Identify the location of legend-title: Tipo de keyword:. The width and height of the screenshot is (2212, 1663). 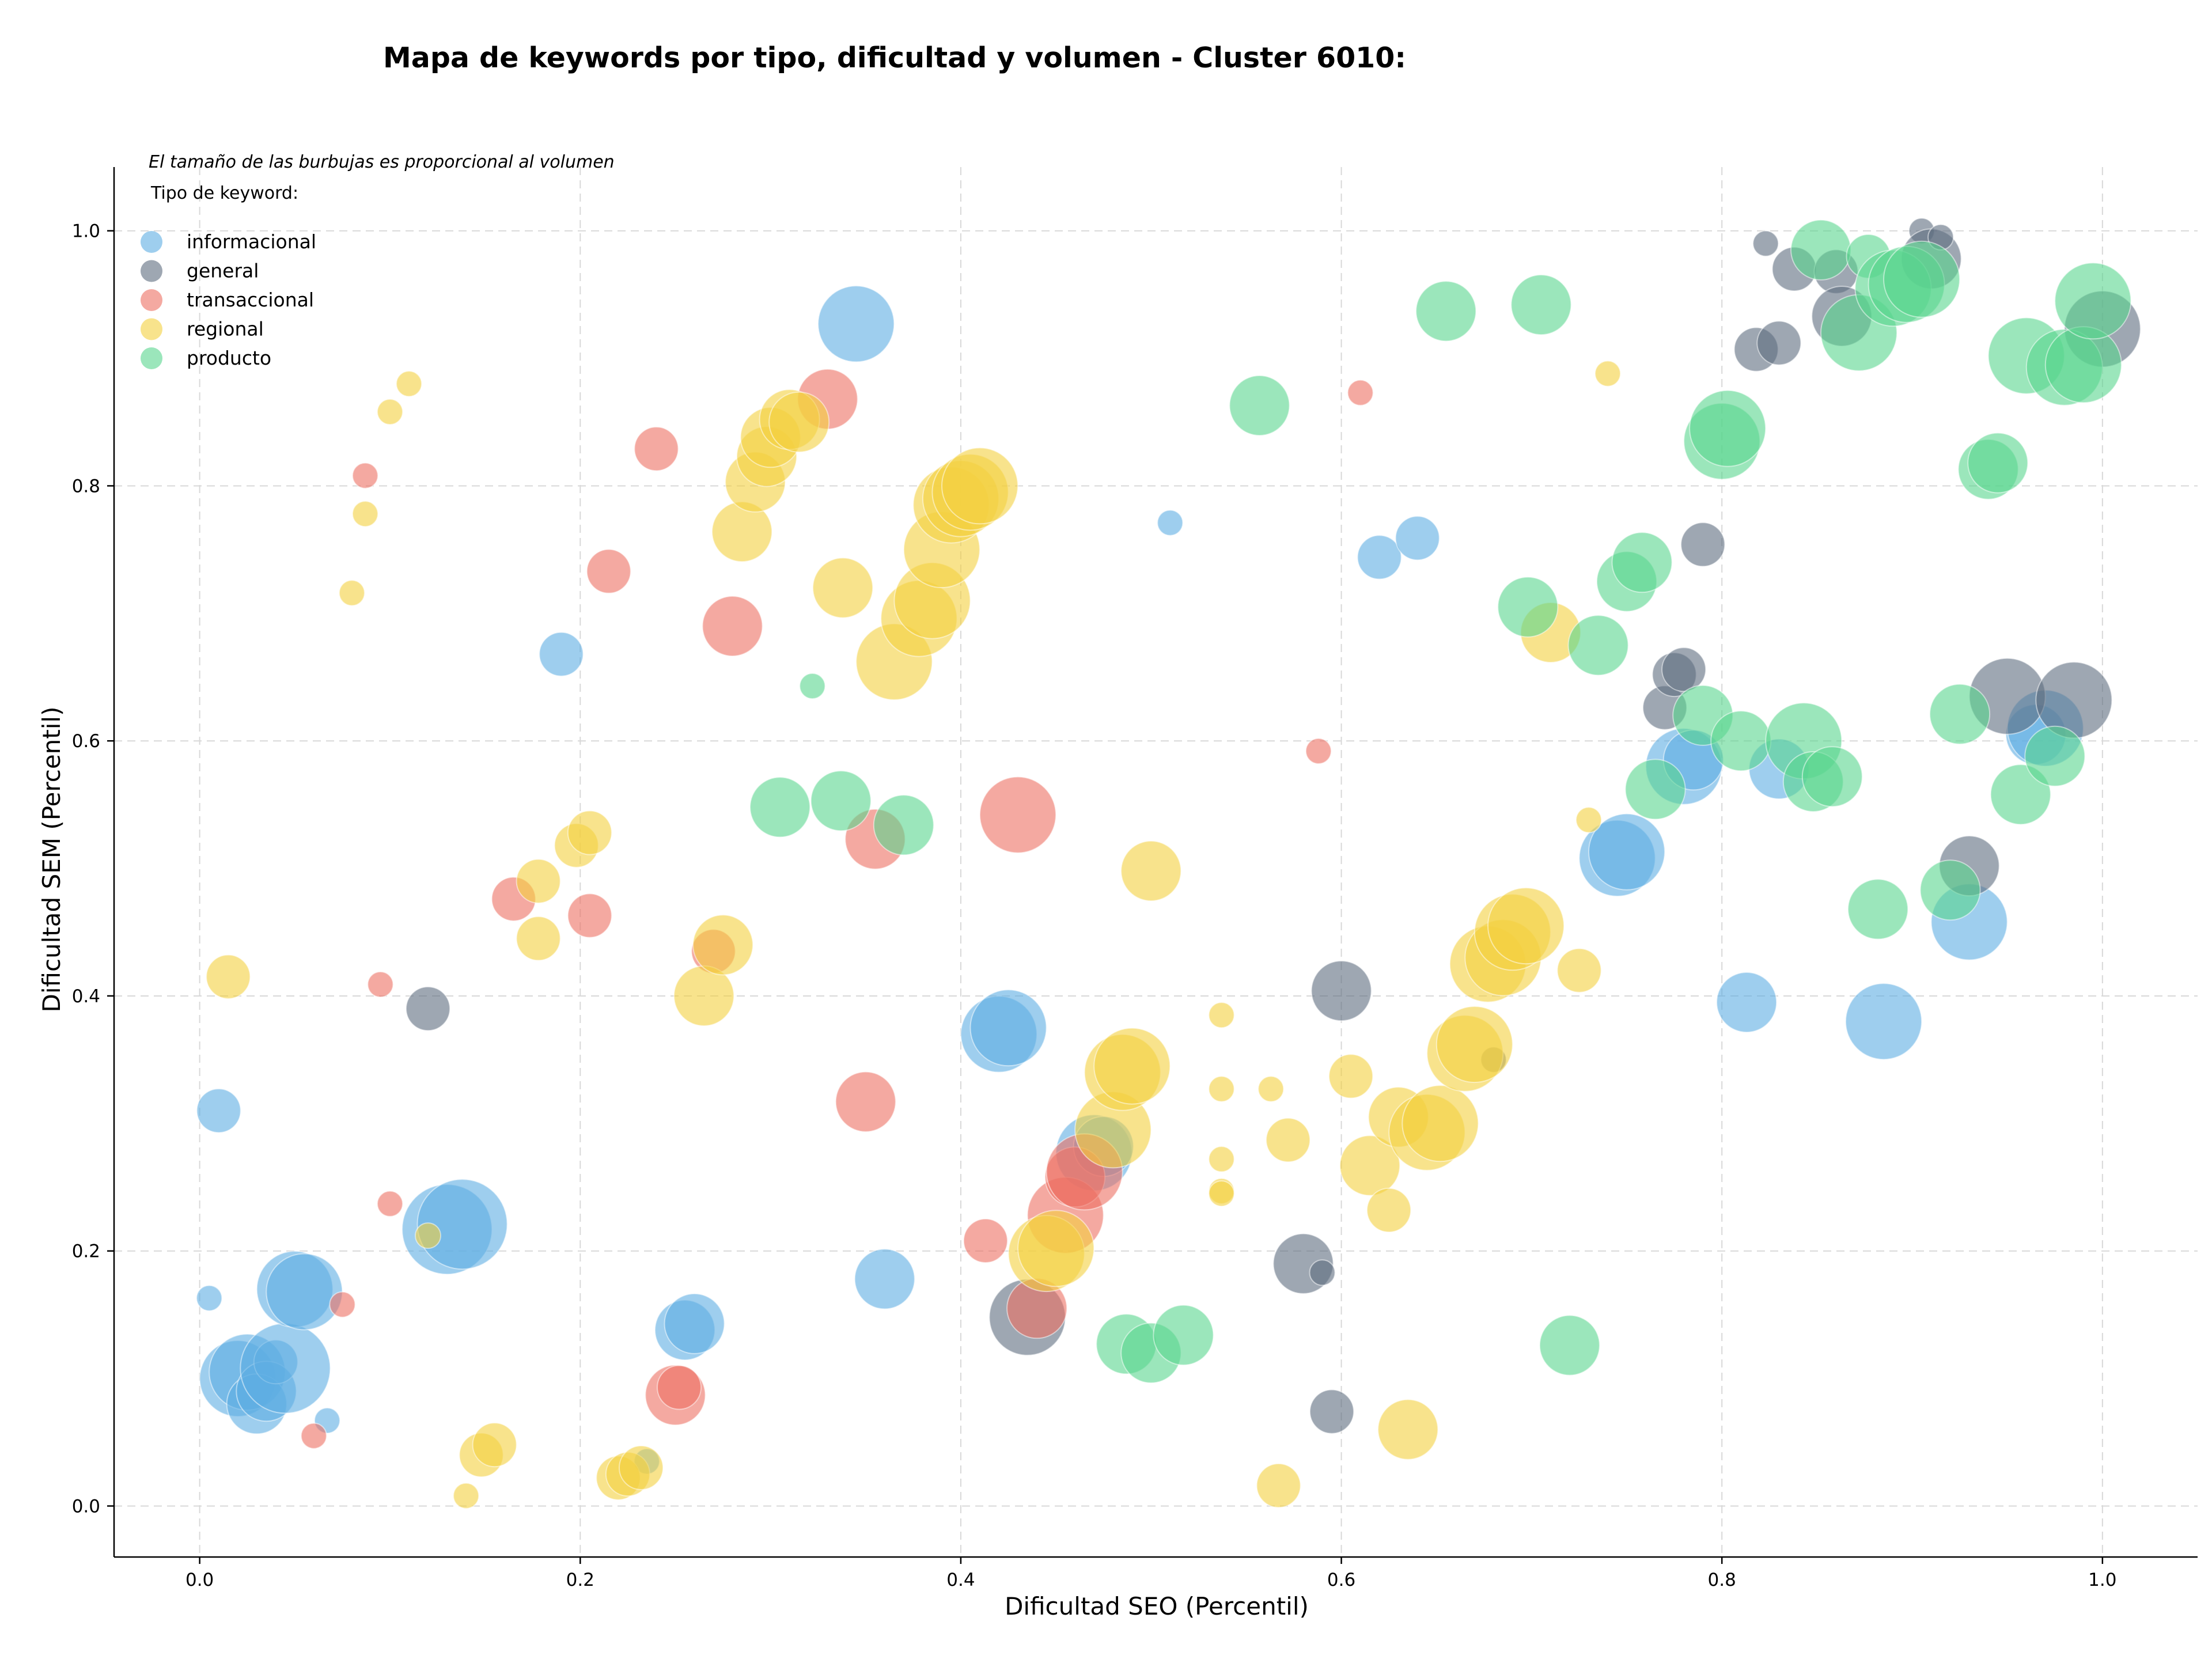
(224, 193).